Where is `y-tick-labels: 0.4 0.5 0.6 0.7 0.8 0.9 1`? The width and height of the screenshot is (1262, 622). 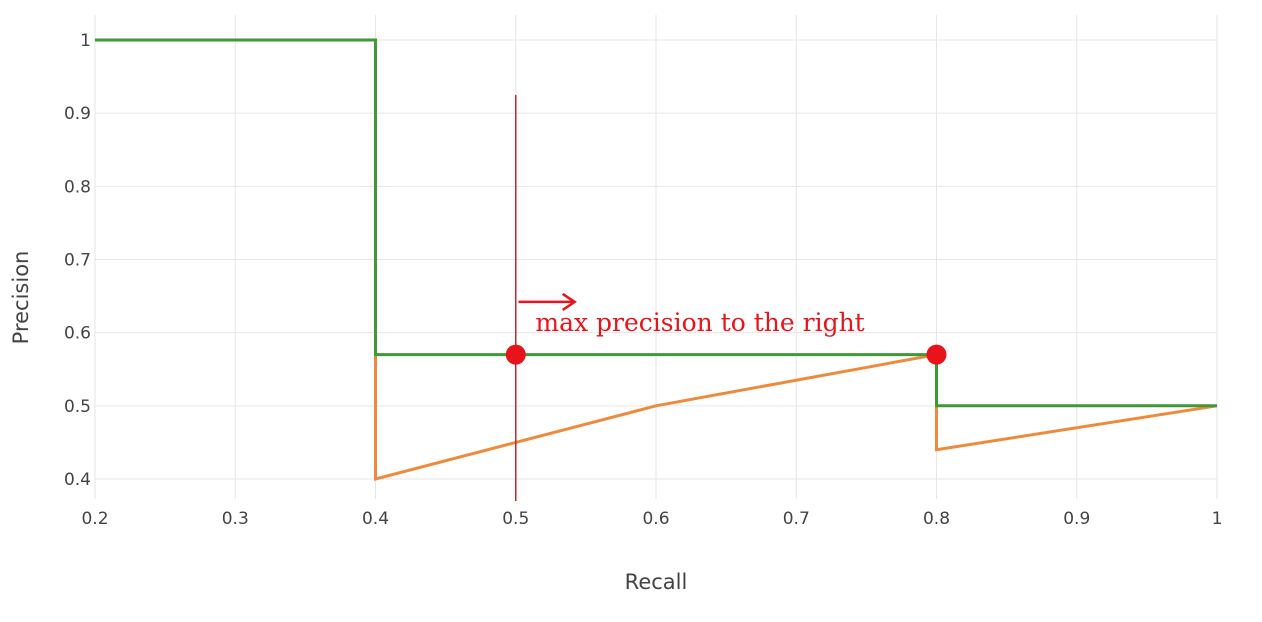
y-tick-labels: 0.4 0.5 0.6 0.7 0.8 0.9 1 is located at coordinates (77, 260).